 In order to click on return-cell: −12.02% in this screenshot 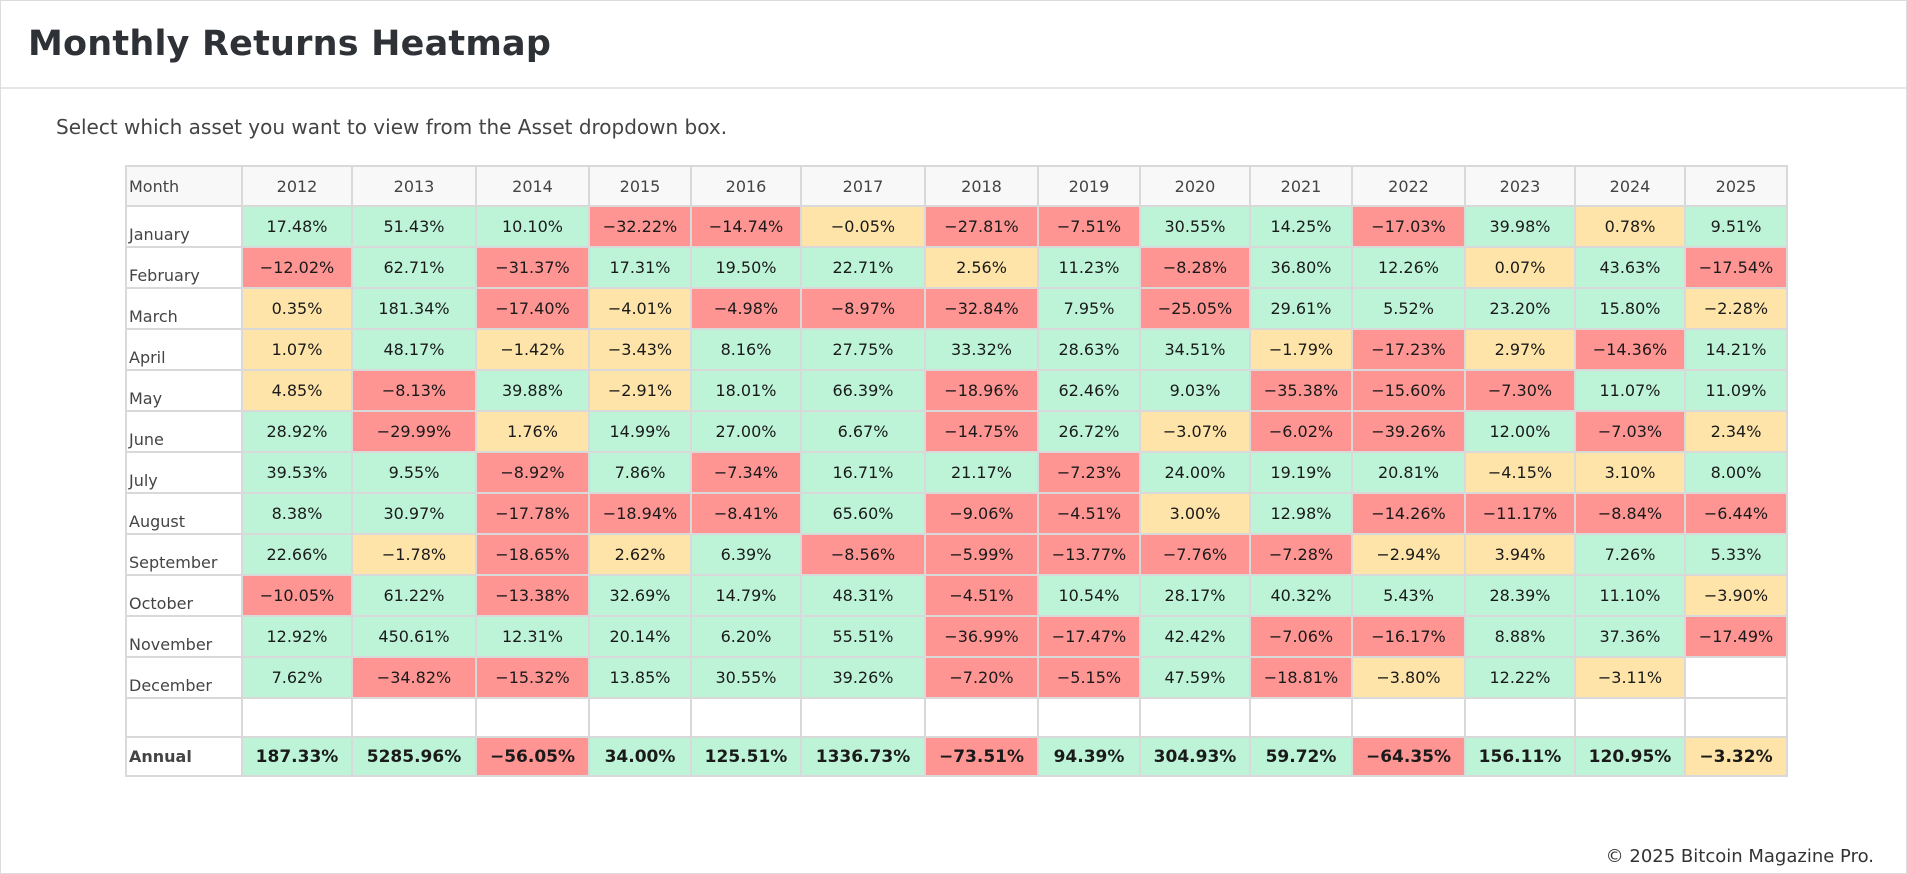, I will do `click(297, 267)`.